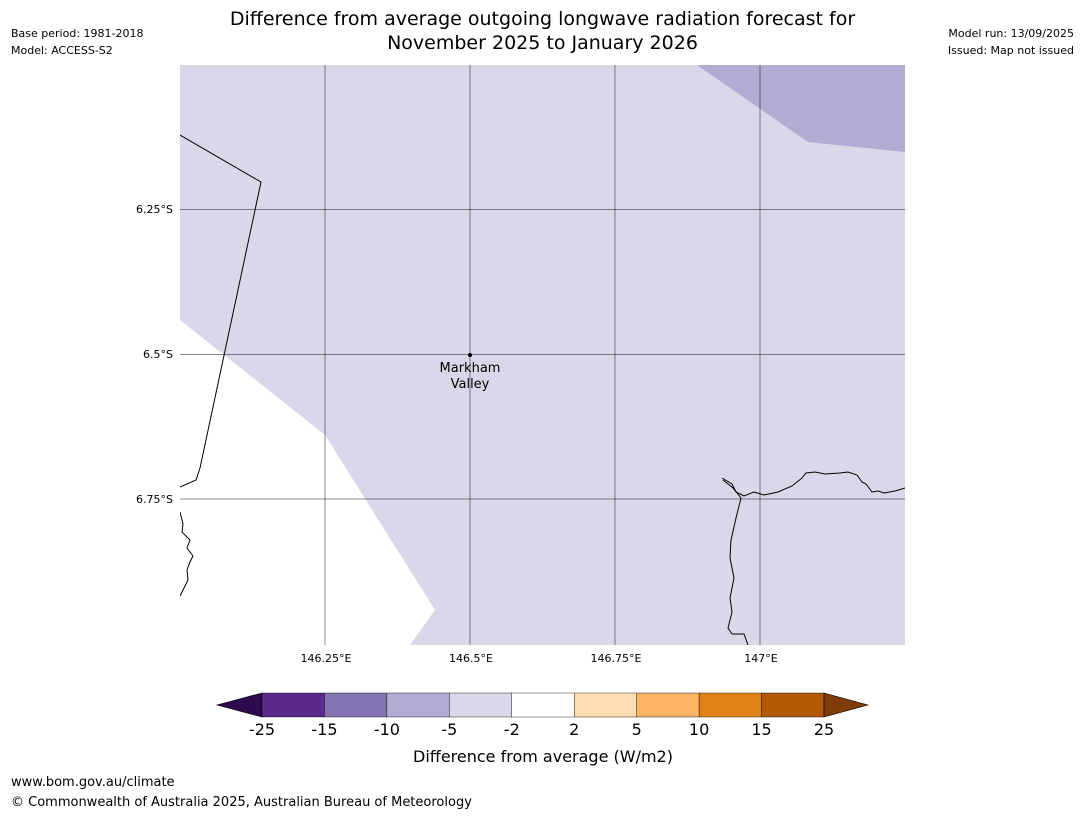  What do you see at coordinates (637, 729) in the screenshot?
I see `colorbar-tick-label: 5` at bounding box center [637, 729].